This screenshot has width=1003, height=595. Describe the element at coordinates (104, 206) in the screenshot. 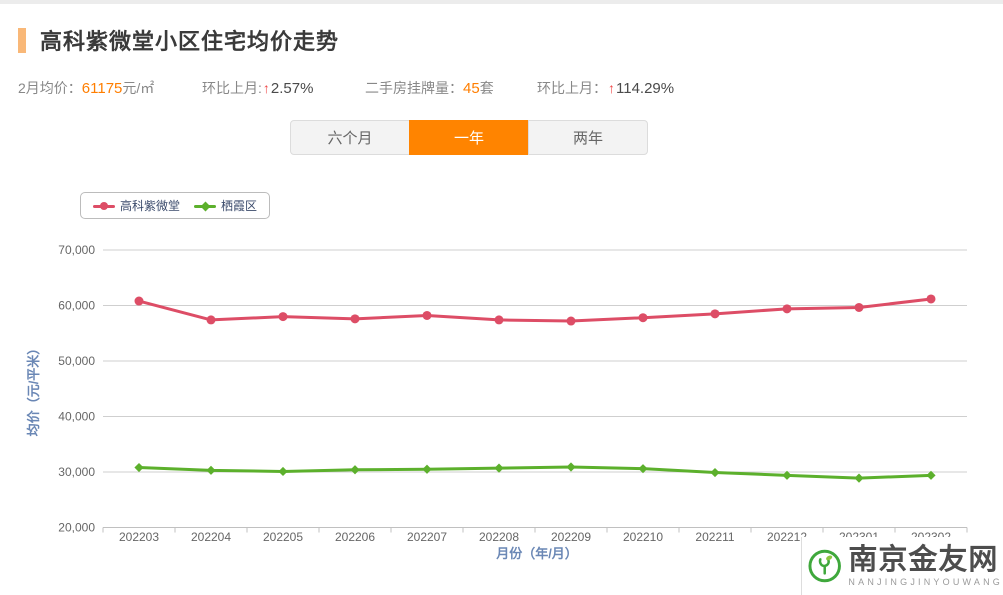

I see `pink-line-dot-icon` at that location.